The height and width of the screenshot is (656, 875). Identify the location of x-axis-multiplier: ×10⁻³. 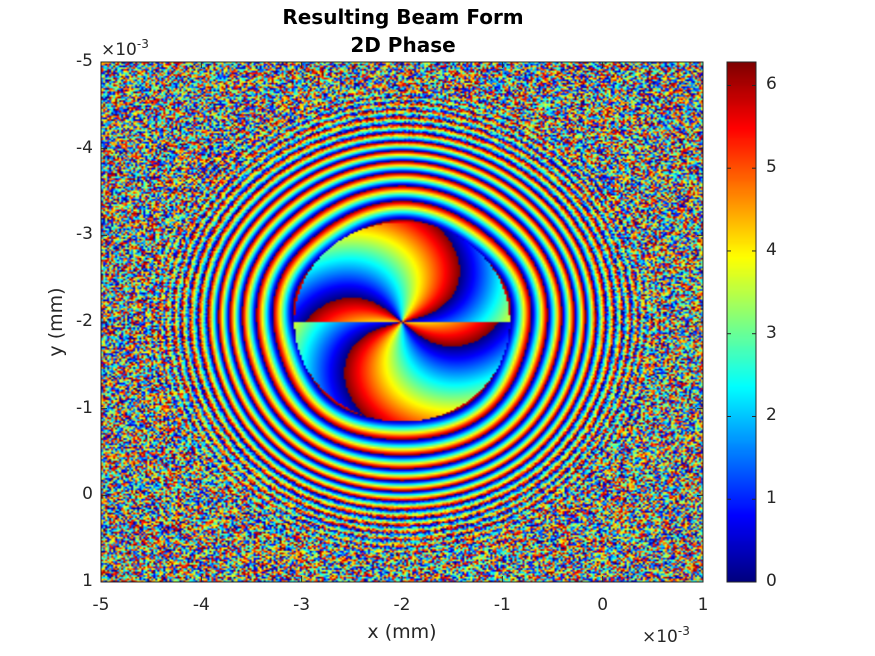
(666, 635).